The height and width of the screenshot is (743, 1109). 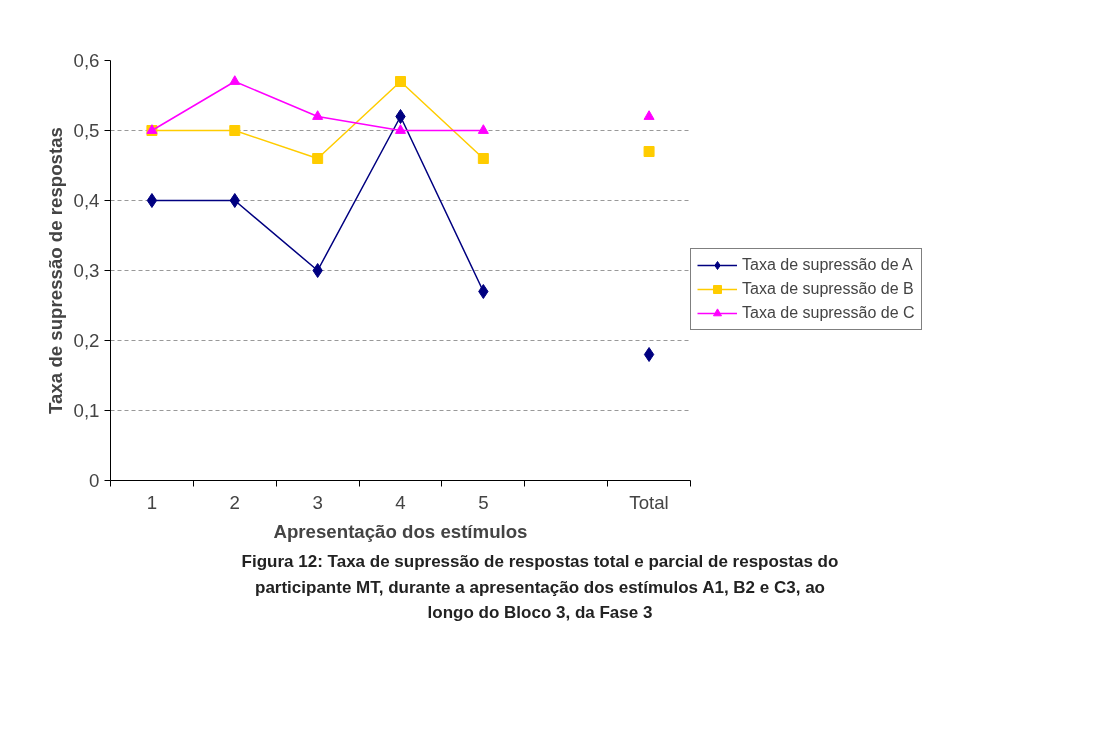 What do you see at coordinates (94, 480) in the screenshot?
I see `y-tick-label: 0` at bounding box center [94, 480].